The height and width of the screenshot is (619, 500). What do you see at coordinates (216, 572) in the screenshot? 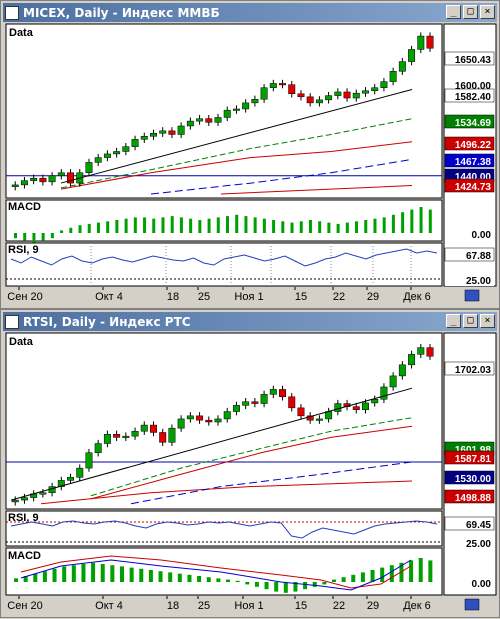
I see `macd-signal-line` at bounding box center [216, 572].